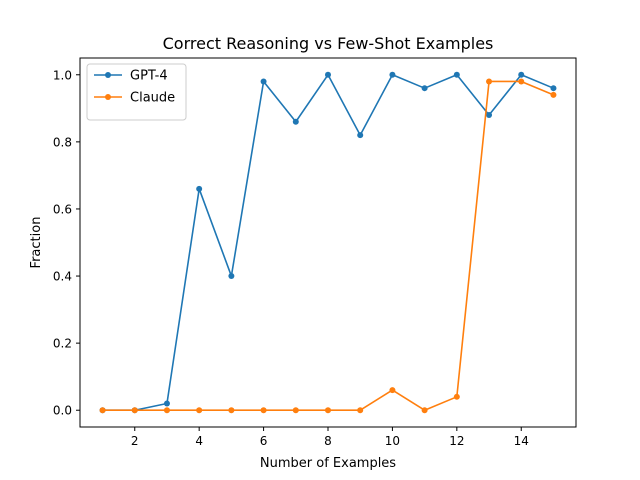 The image size is (640, 480). Describe the element at coordinates (36, 243) in the screenshot. I see `y-axis-label: Fraction` at that location.